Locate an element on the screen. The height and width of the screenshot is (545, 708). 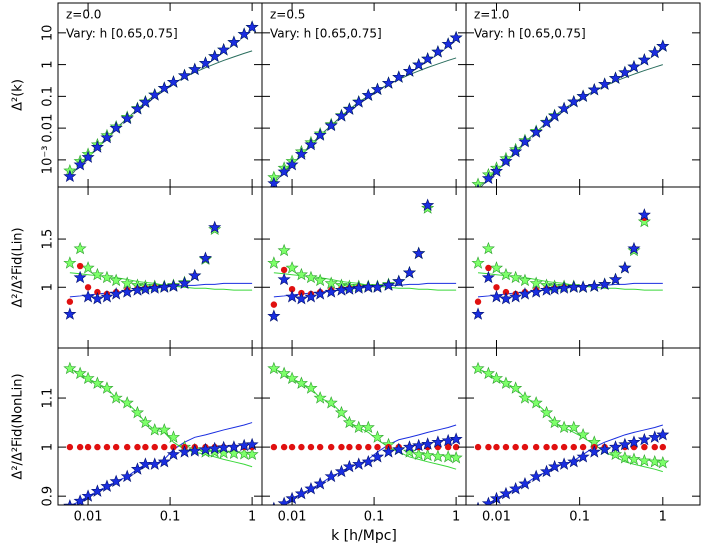
annotation: z=0.5 is located at coordinates (287, 15).